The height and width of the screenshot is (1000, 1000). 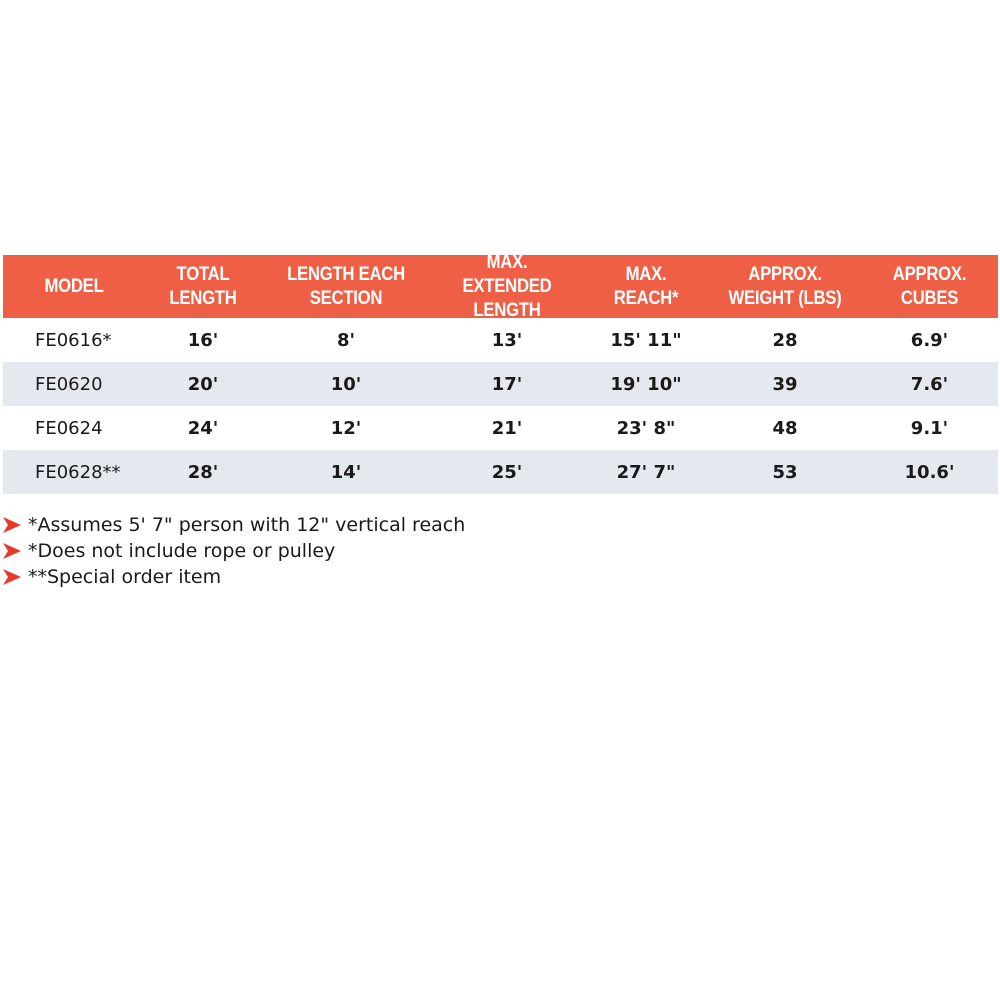 What do you see at coordinates (929, 472) in the screenshot?
I see `cell-approx-cubes: 10.6'` at bounding box center [929, 472].